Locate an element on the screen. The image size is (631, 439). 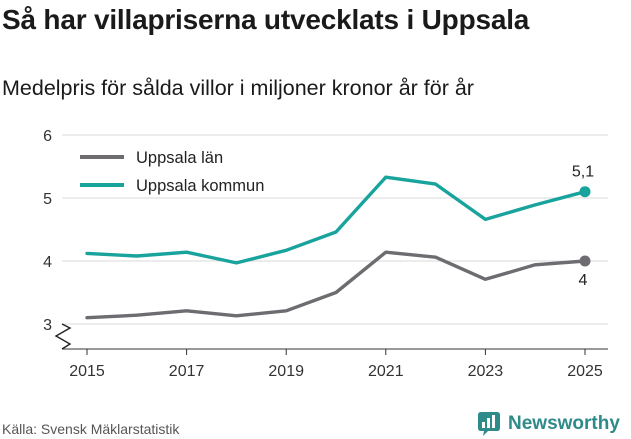
x-tick-label: 2017 is located at coordinates (187, 371).